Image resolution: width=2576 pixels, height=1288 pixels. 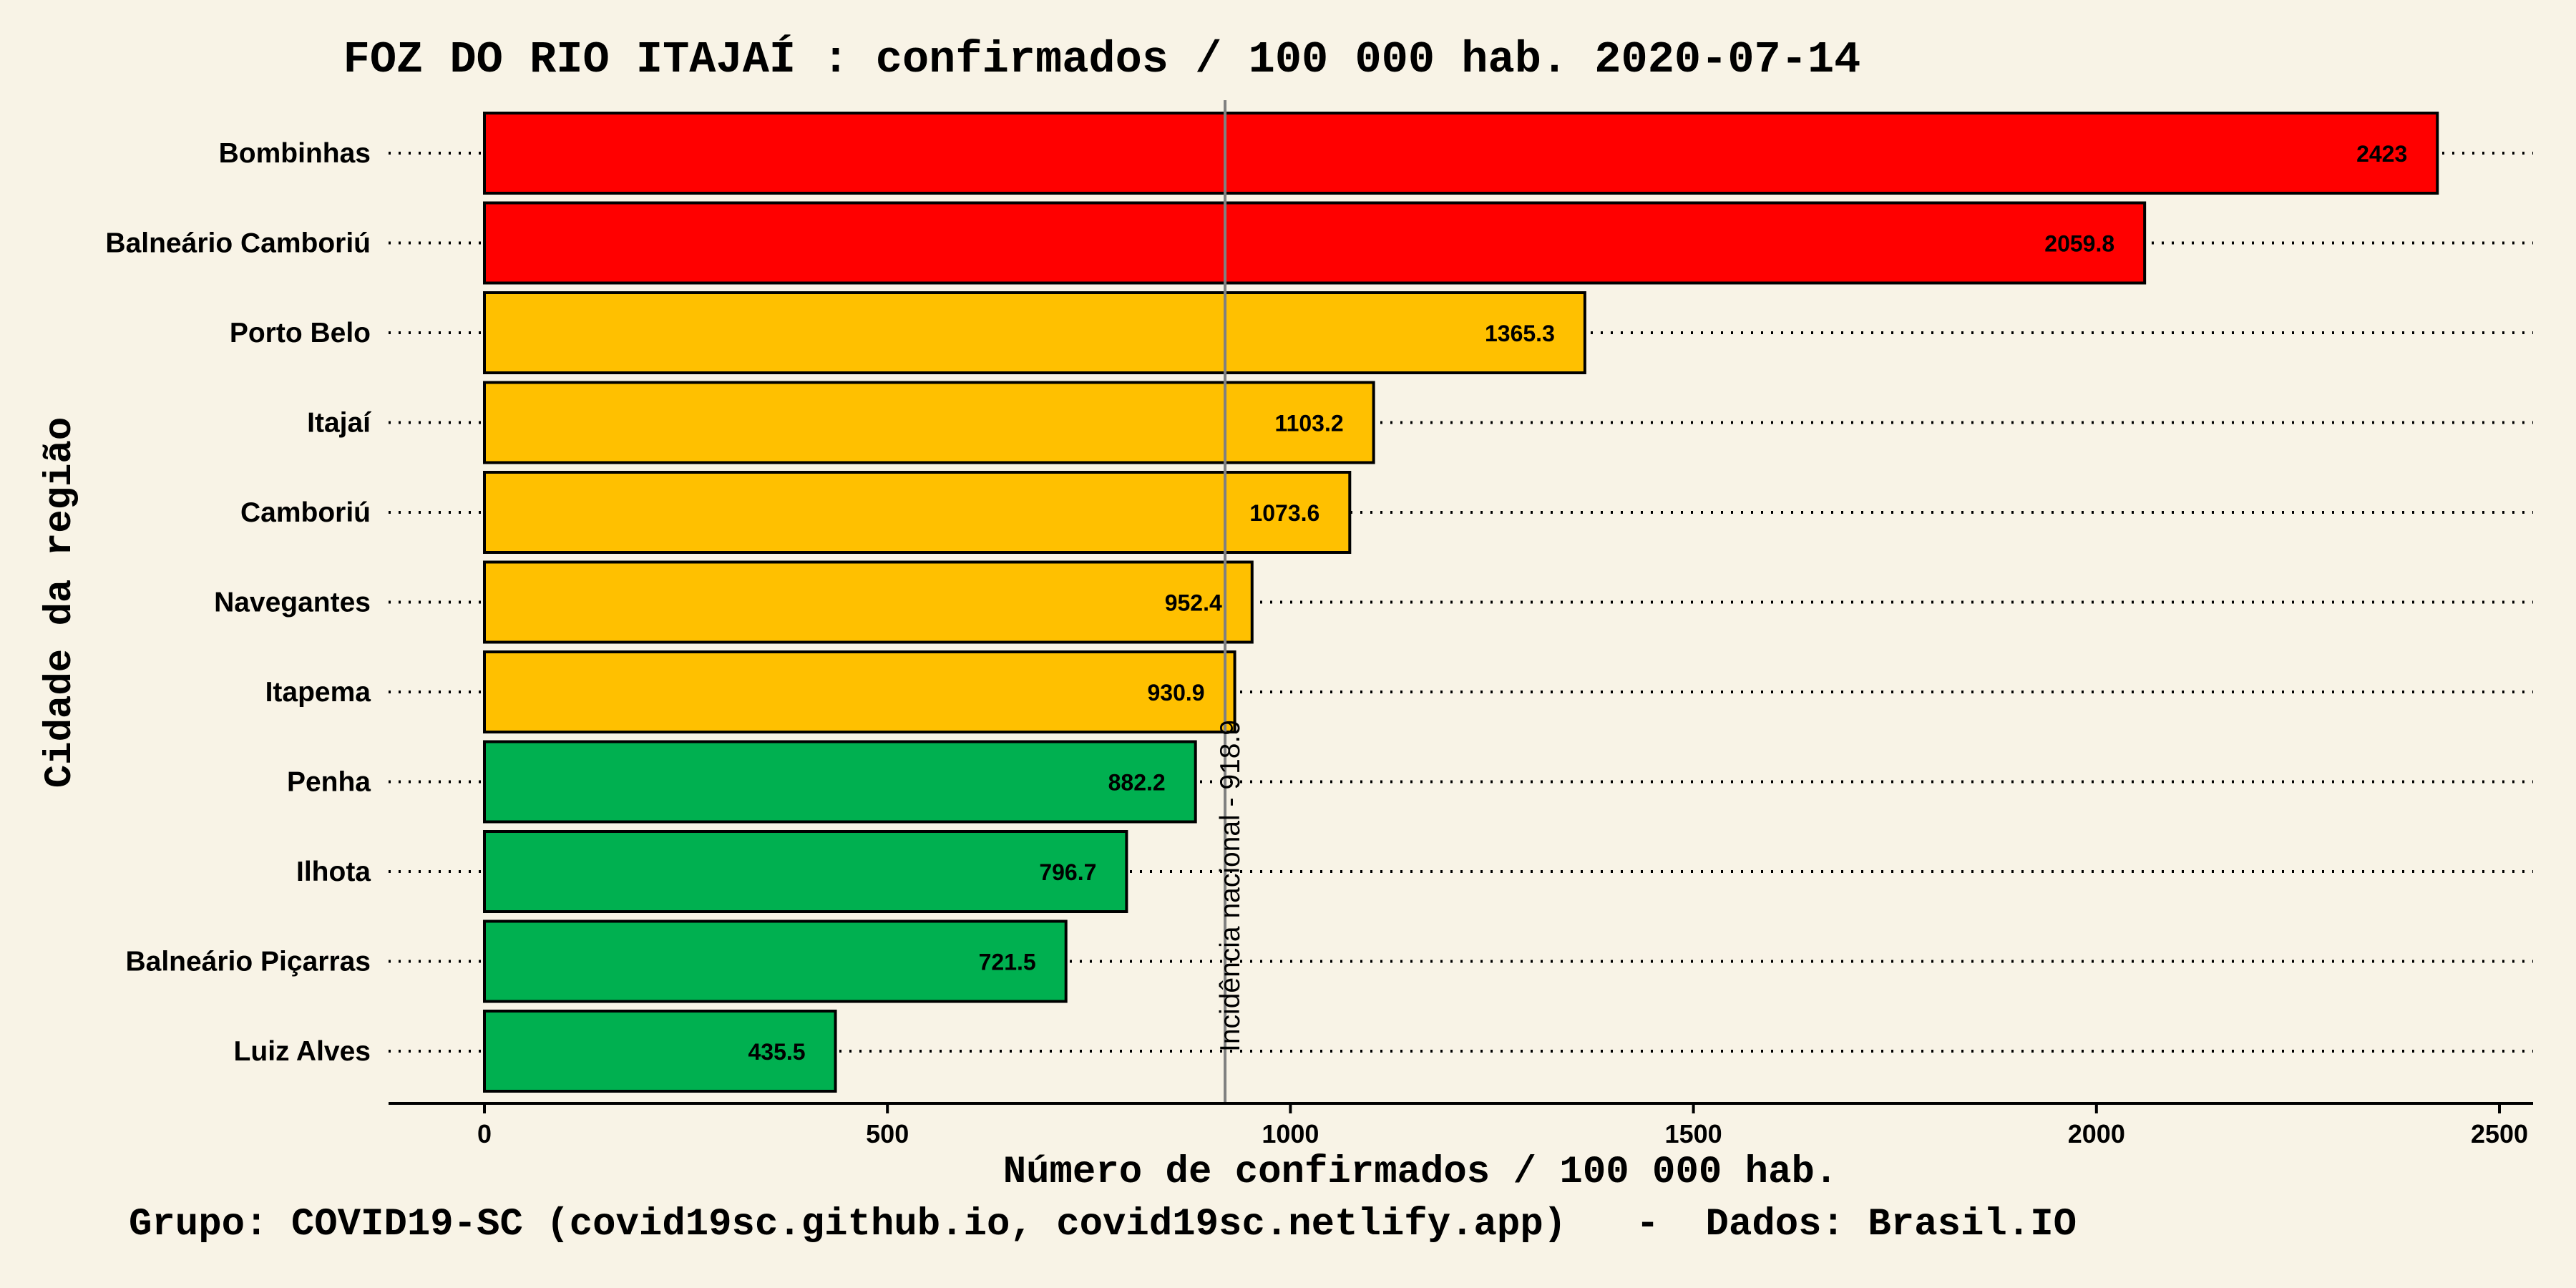 I want to click on category-label: Balneário Piçarras, so click(x=248, y=962).